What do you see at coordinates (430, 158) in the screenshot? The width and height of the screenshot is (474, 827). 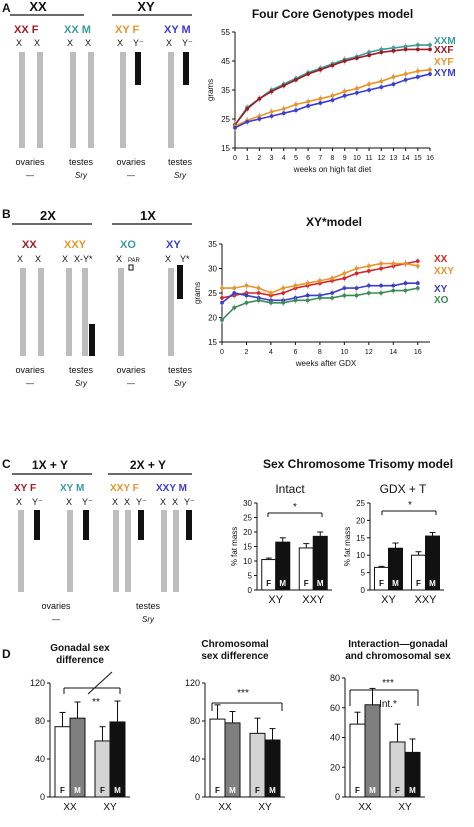 I see `x-tick-label: 16` at bounding box center [430, 158].